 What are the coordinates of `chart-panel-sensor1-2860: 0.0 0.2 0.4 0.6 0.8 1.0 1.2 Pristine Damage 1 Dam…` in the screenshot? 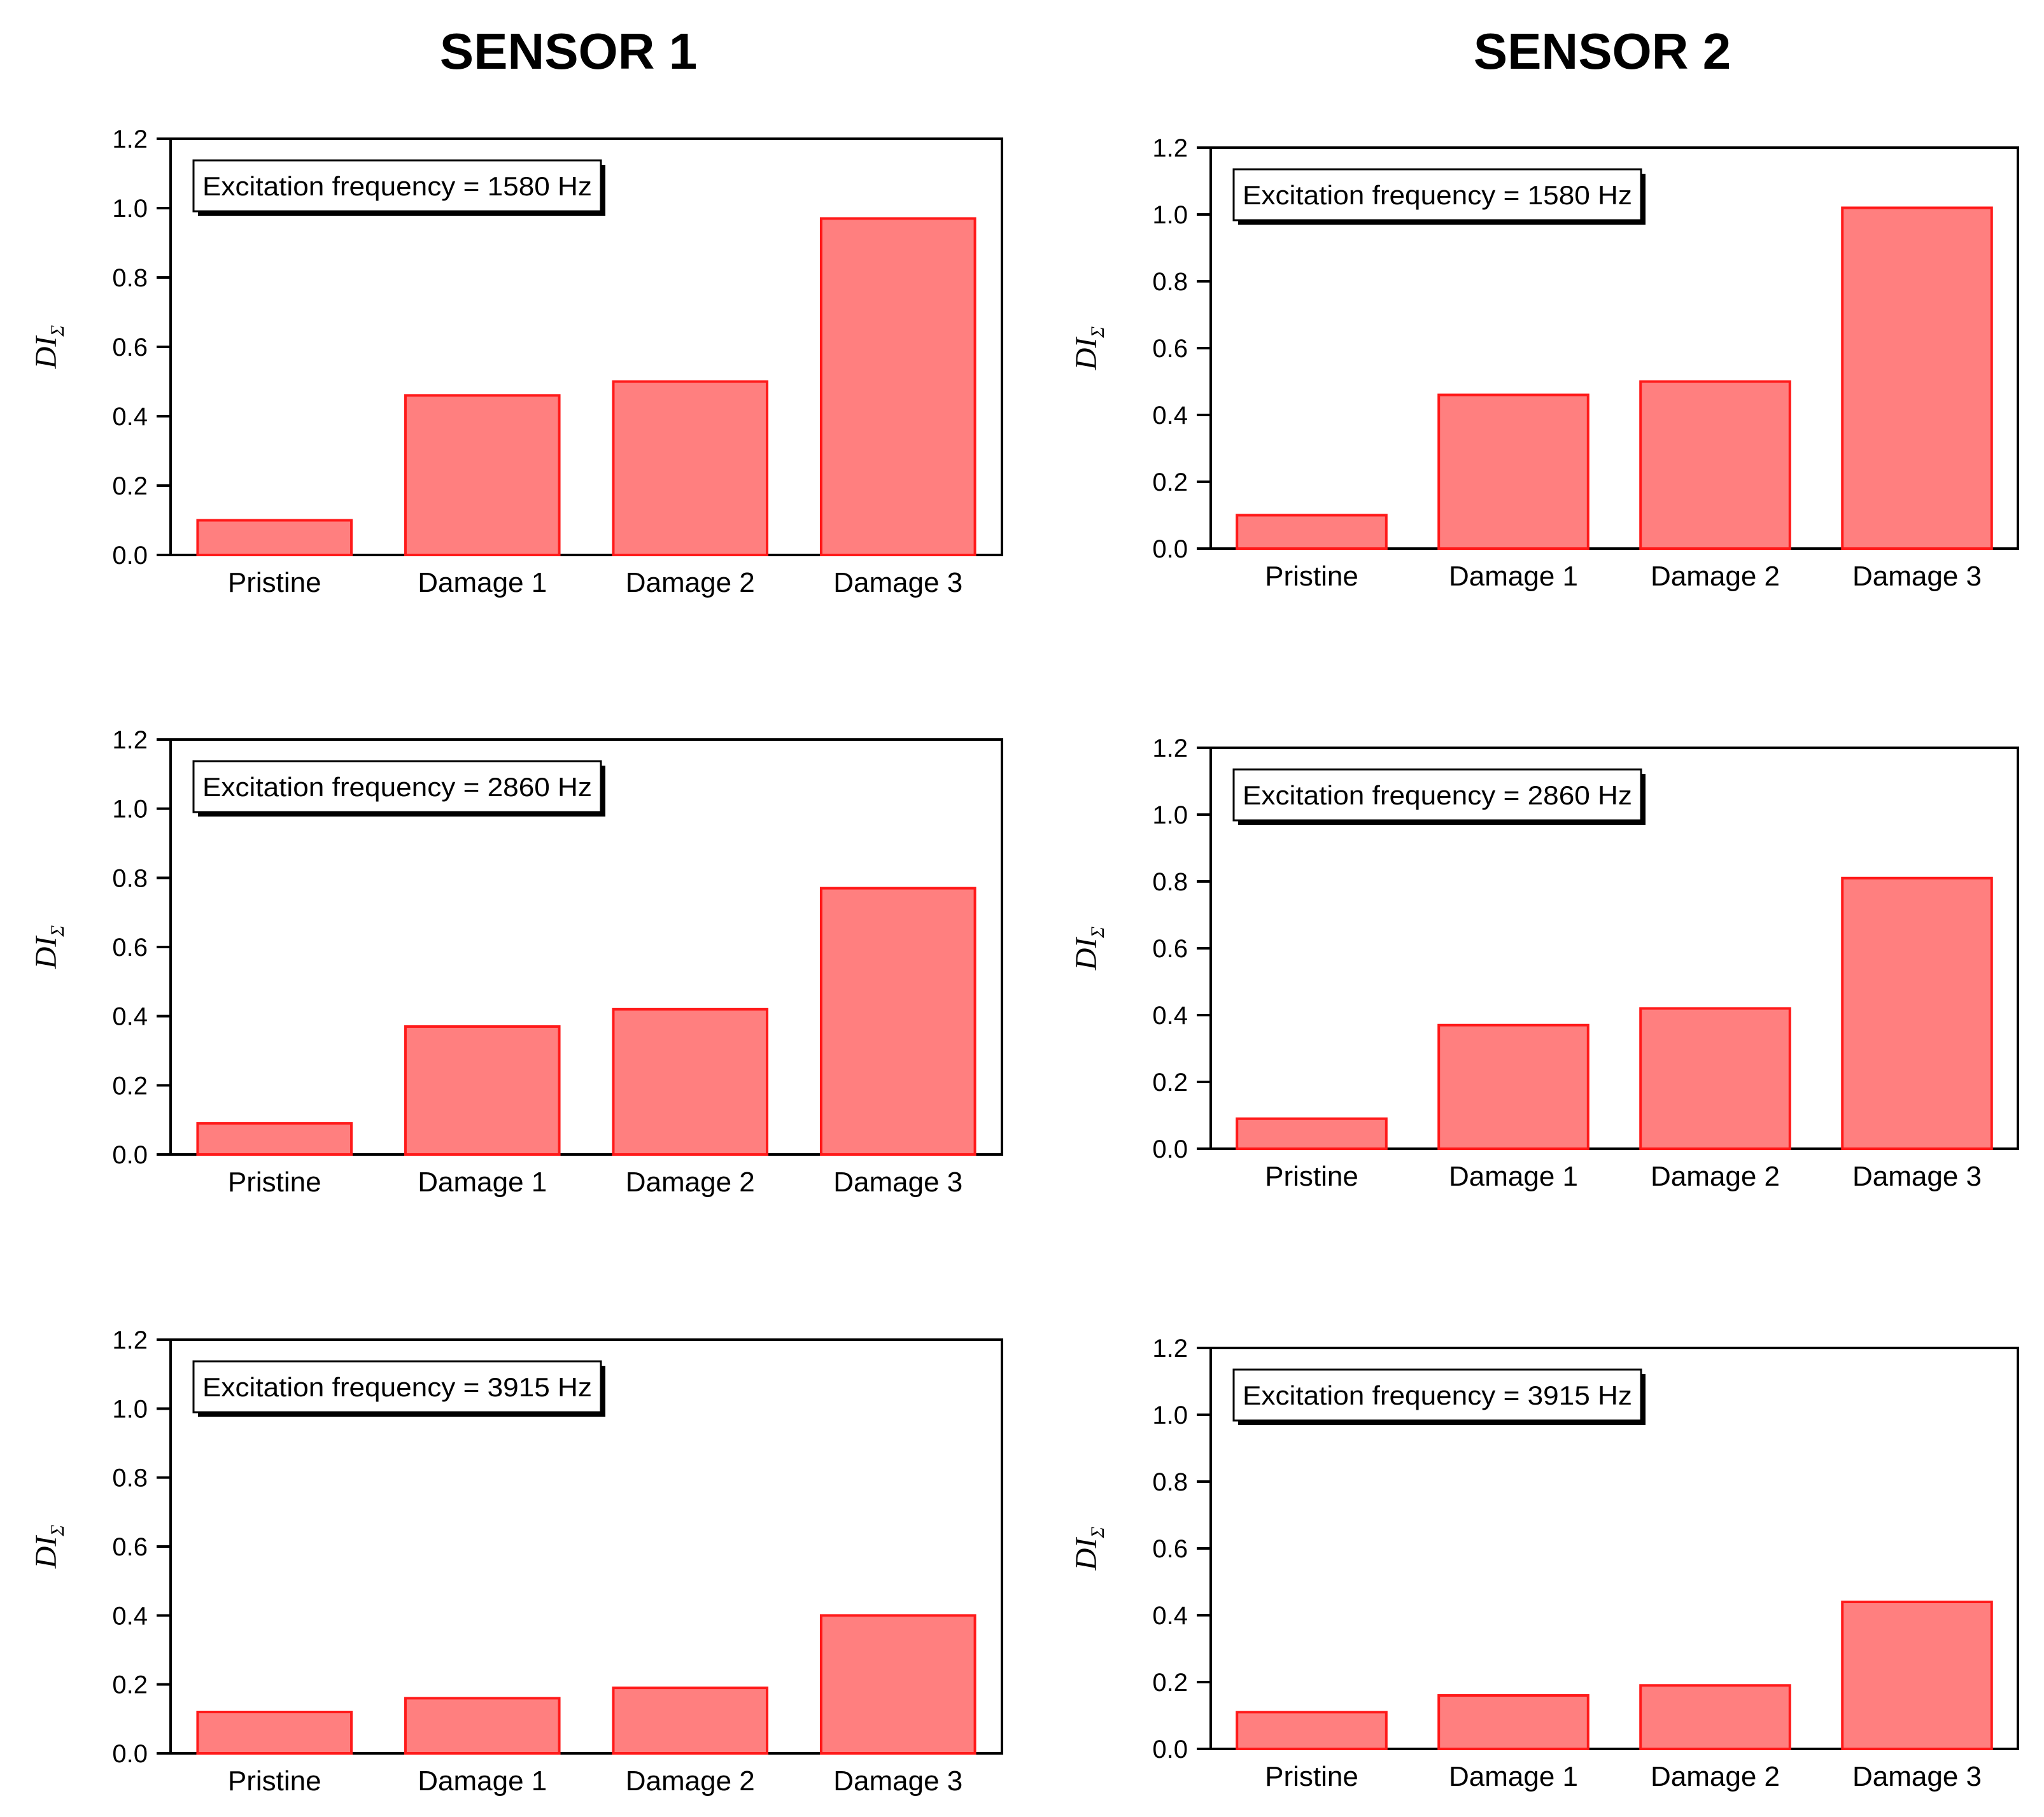 It's located at (516, 962).